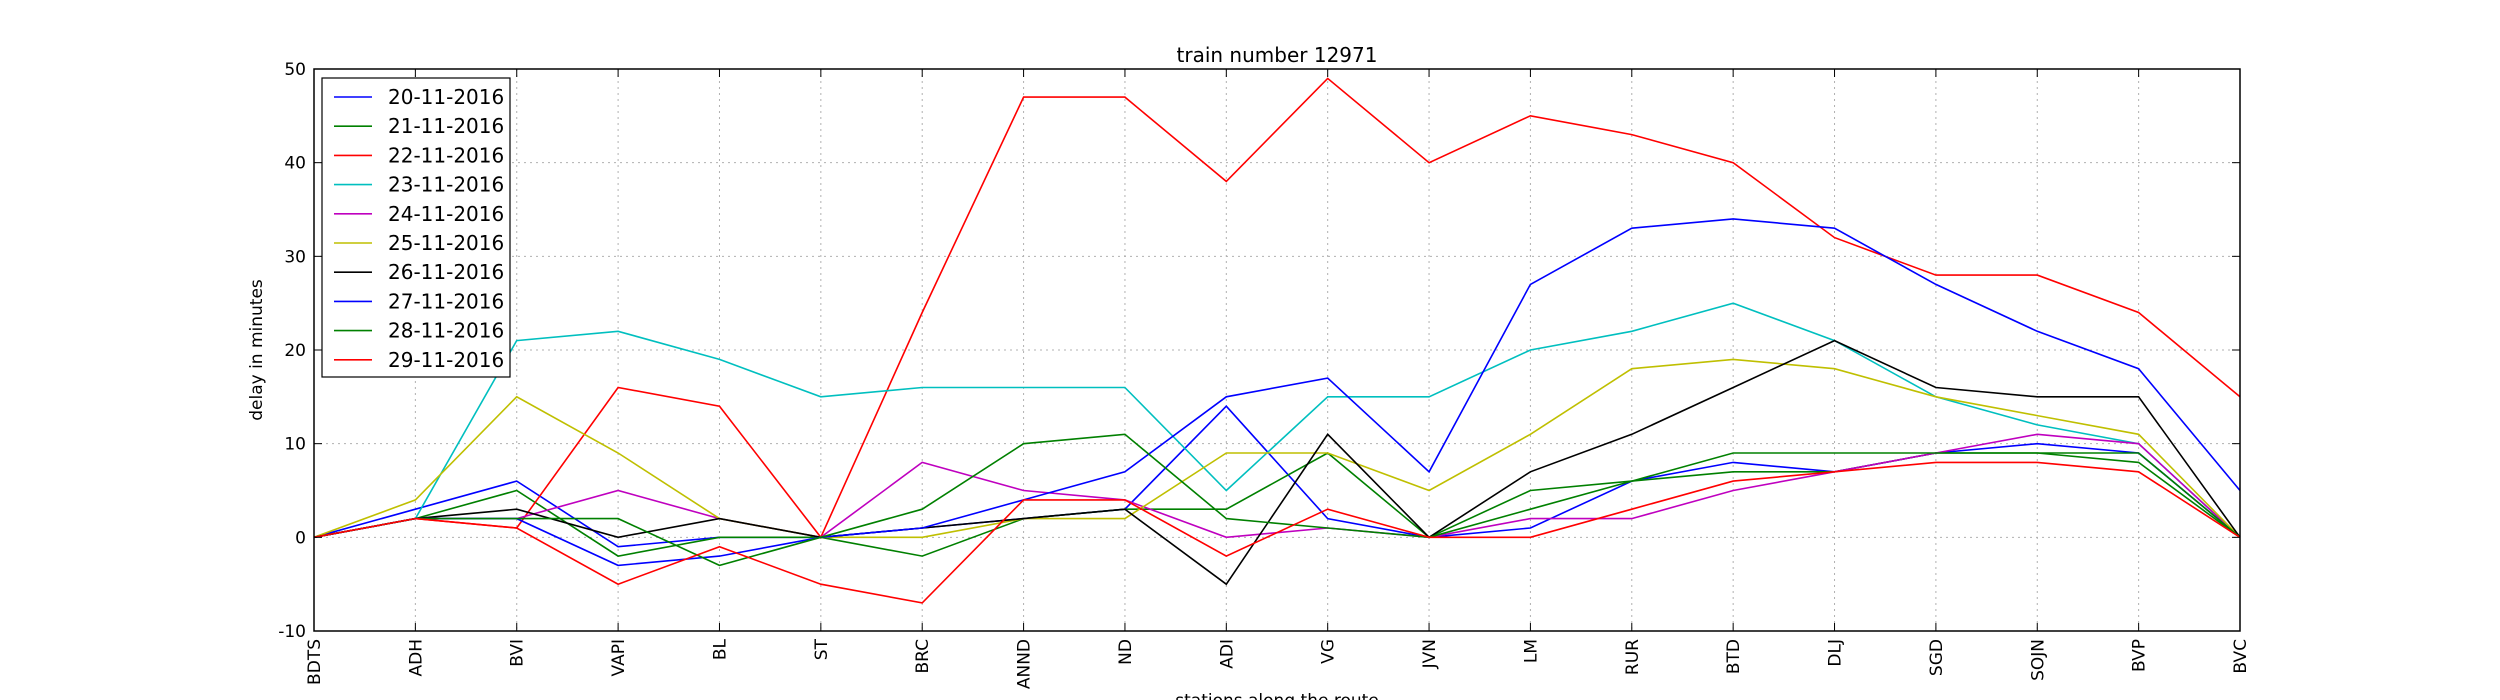  Describe the element at coordinates (1277, 695) in the screenshot. I see `x-axis-label: stations along the route` at that location.